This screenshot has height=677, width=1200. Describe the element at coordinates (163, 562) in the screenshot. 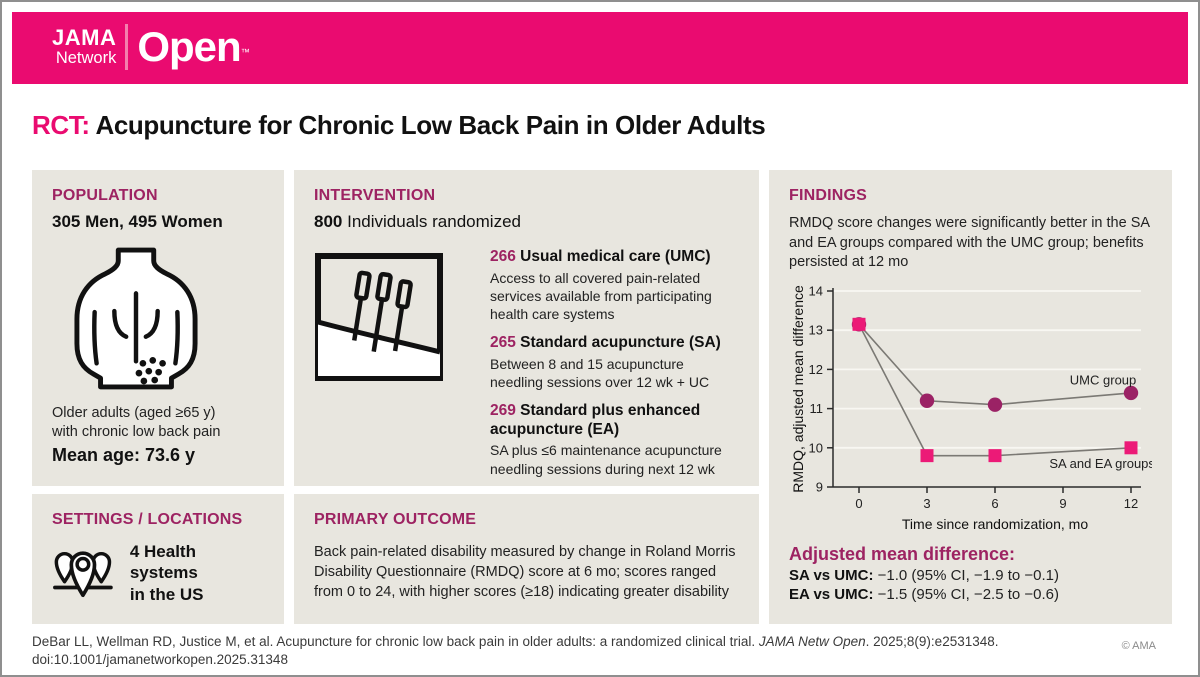

I see `settings-text-line1: 4 Health systems` at that location.